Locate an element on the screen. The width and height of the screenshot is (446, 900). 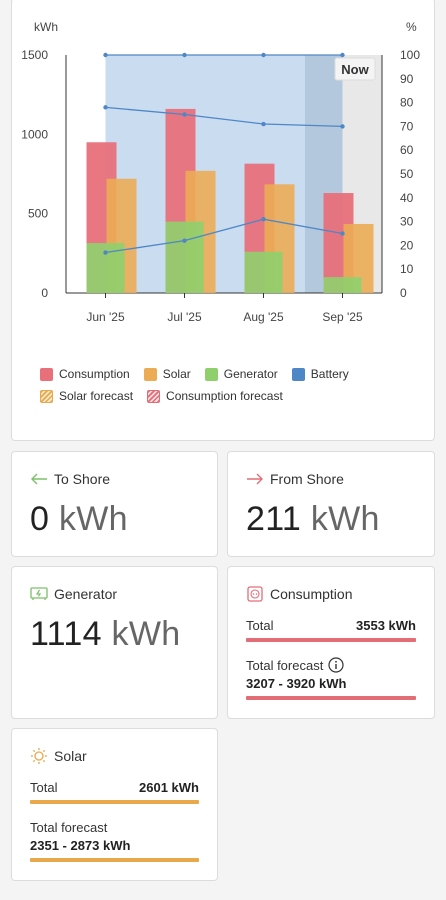
generator-swatch is located at coordinates (211, 374).